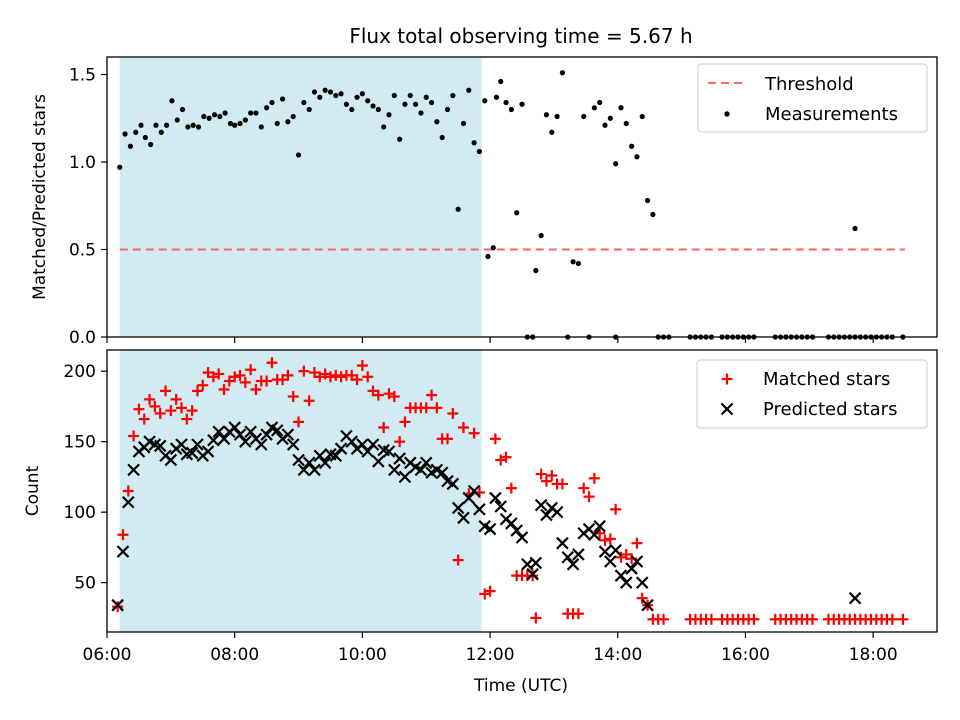  What do you see at coordinates (617, 655) in the screenshot?
I see `x-tick-label: 14:00` at bounding box center [617, 655].